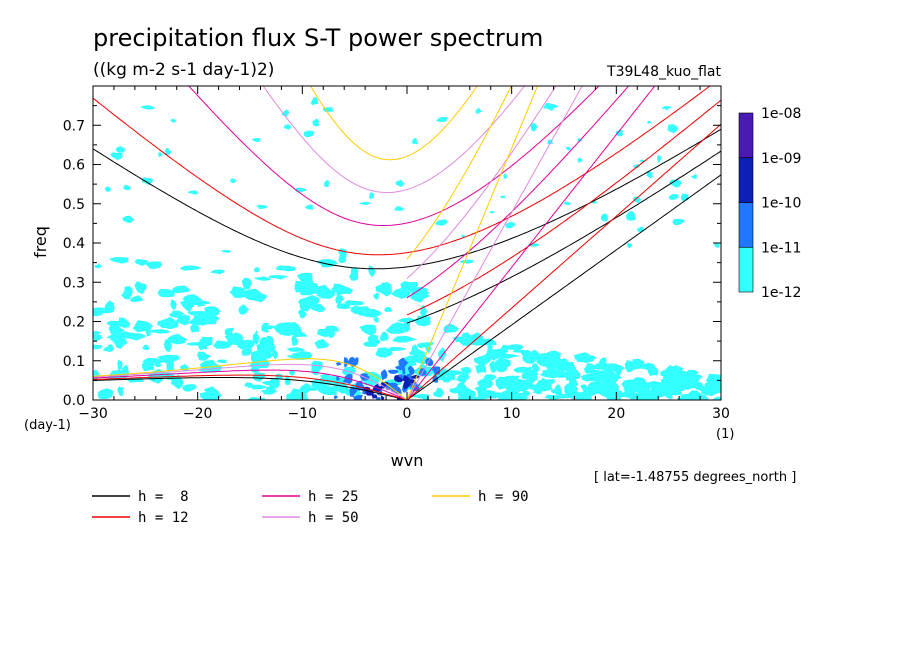 The height and width of the screenshot is (654, 904). I want to click on mrg-curve-h90, so click(459, 173).